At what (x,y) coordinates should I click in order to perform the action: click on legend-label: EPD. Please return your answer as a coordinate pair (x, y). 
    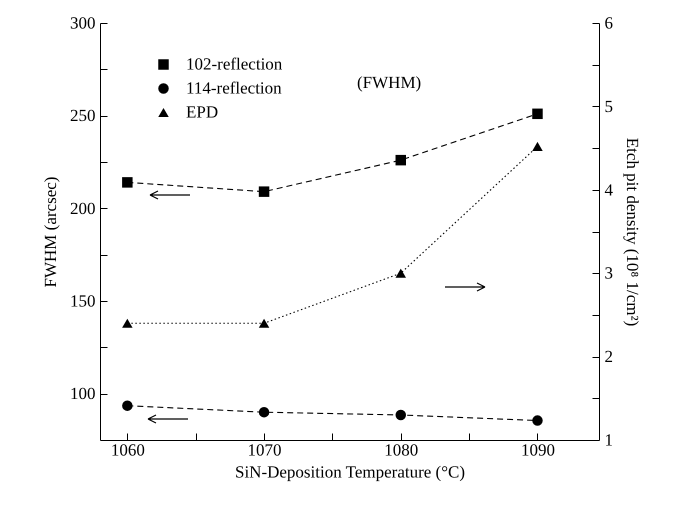
    Looking at the image, I should click on (202, 112).